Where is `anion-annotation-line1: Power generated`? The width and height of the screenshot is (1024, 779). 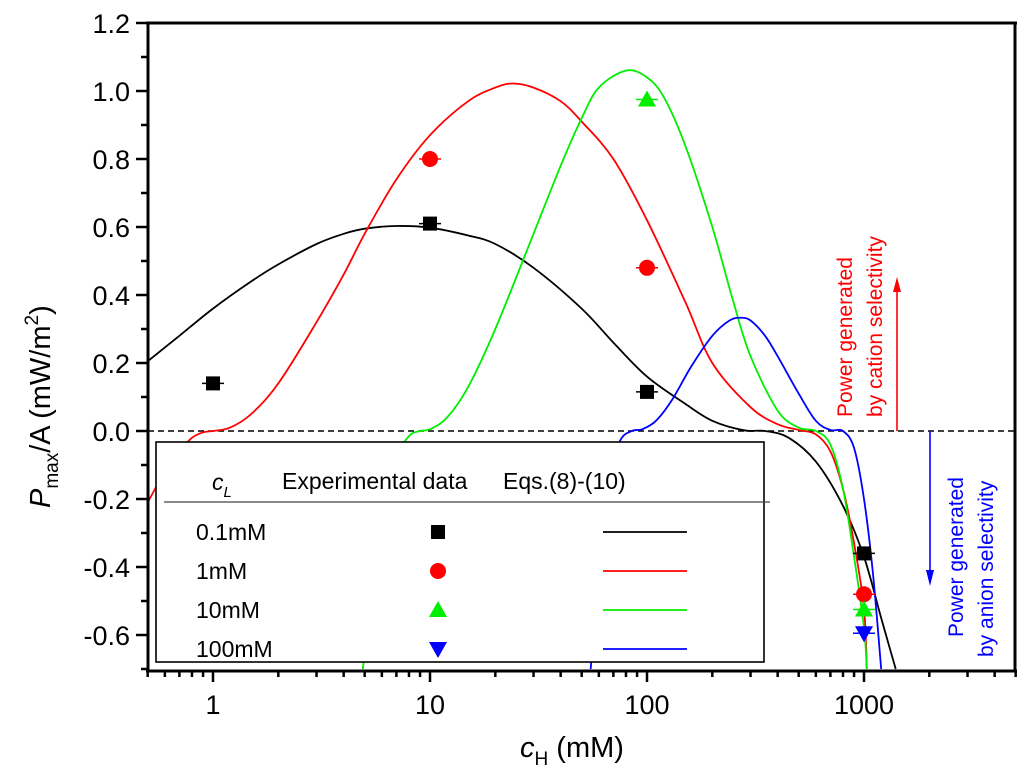 anion-annotation-line1: Power generated is located at coordinates (956, 557).